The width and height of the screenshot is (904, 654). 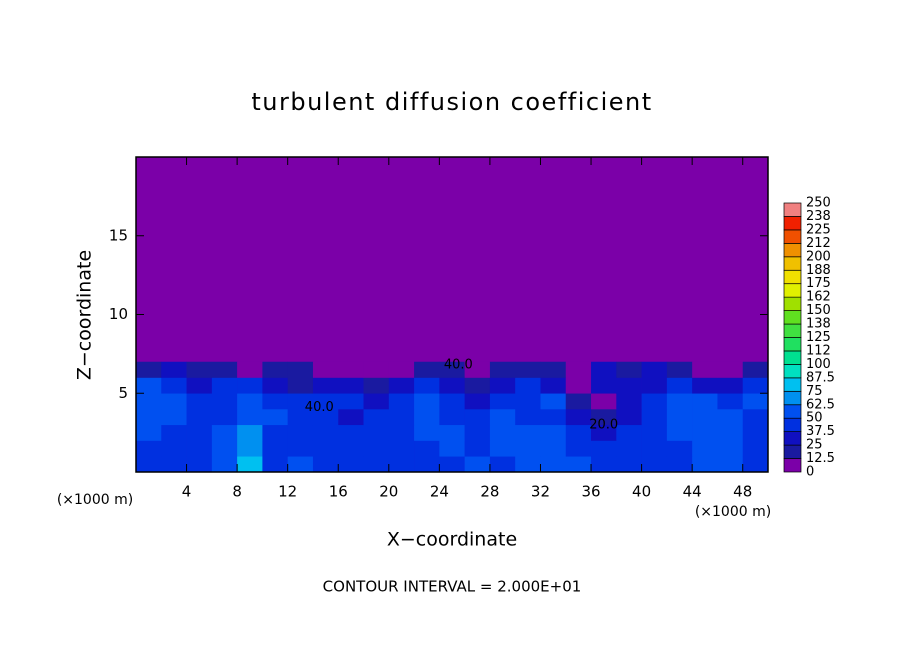 I want to click on colorbar-label: 75, so click(x=814, y=391).